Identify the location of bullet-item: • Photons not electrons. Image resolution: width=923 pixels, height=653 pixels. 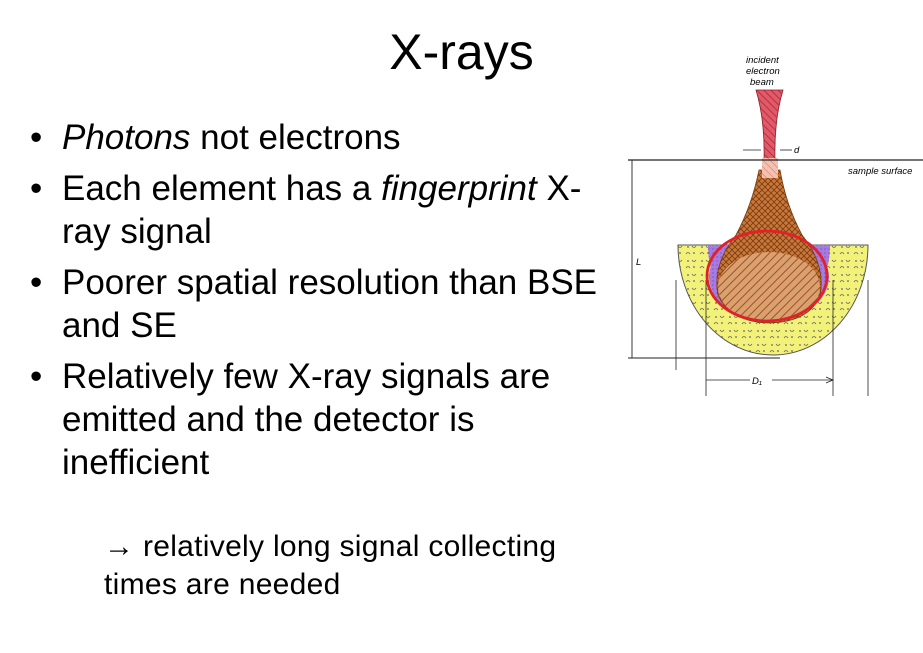
(325, 137).